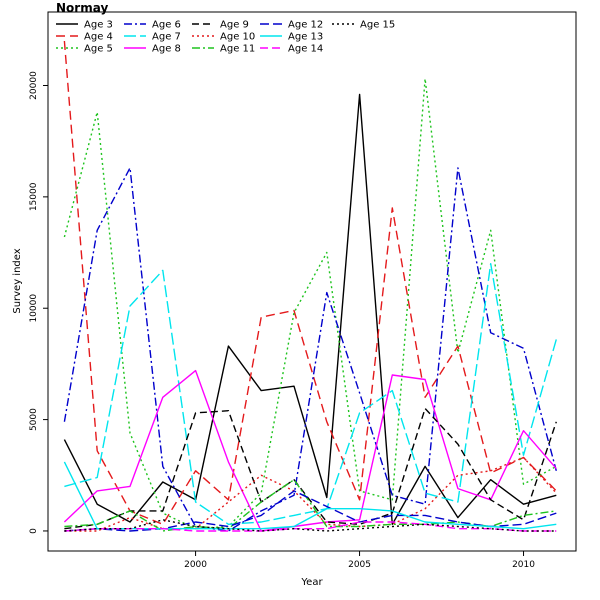  I want to click on x-tick-label: 2010, so click(523, 565).